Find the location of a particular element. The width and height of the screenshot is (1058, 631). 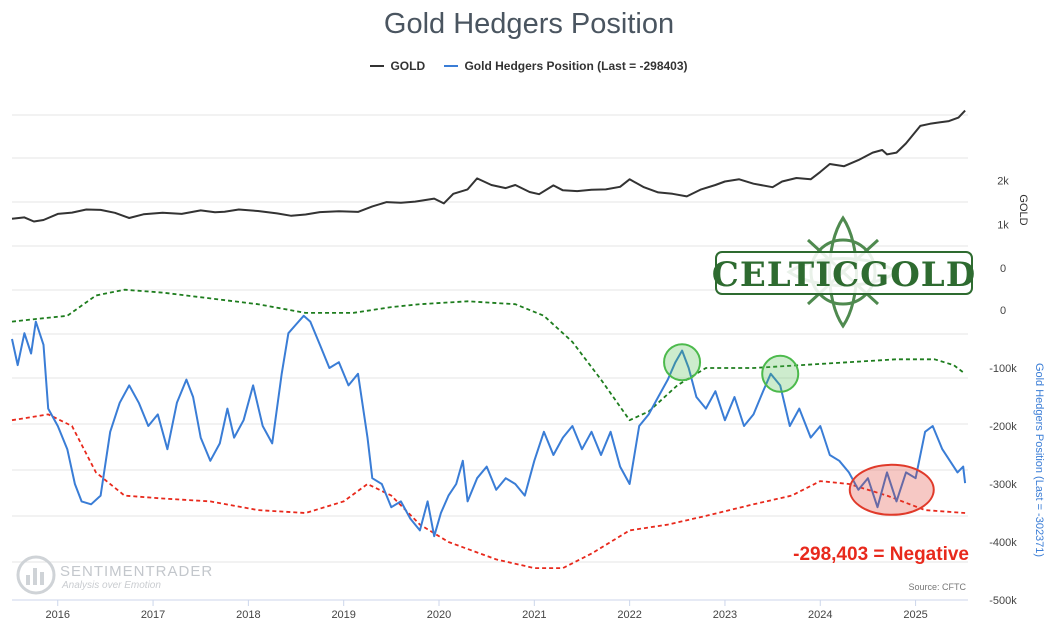

sentimentrader-watermark: SENTIMENTRADER Analysis over Emotion is located at coordinates (114, 575).